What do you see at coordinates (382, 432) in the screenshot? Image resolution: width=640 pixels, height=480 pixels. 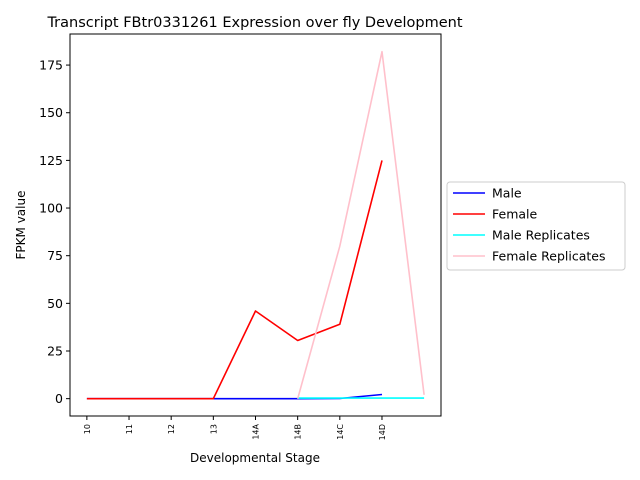 I see `x-tick-label: 14D` at bounding box center [382, 432].